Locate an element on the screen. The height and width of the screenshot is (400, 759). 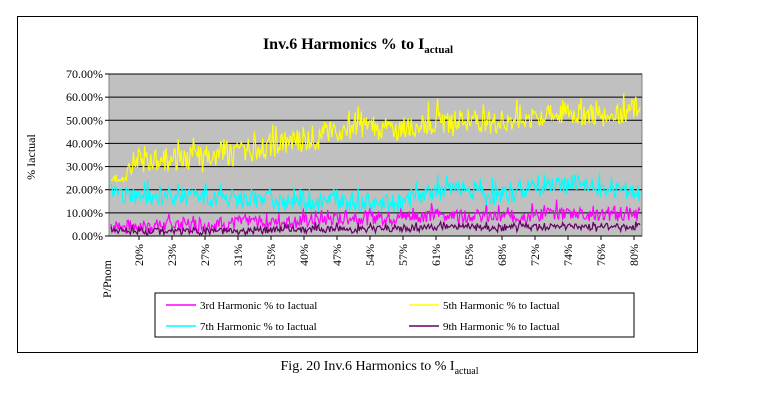
x-tick-label: 61% is located at coordinates (436, 255).